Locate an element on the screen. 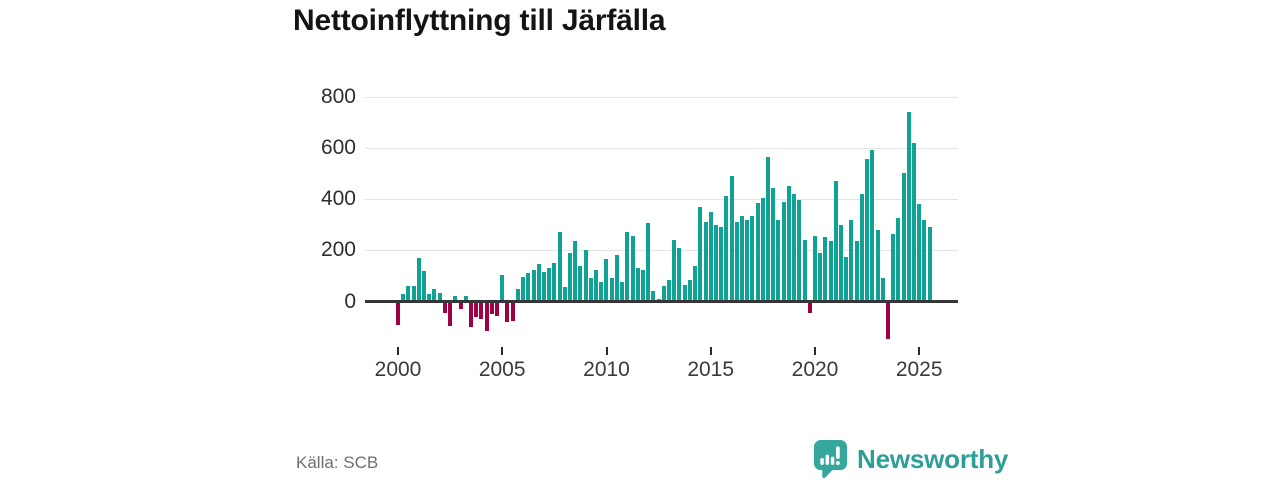  y-axis-label-0: 0 is located at coordinates (350, 301).